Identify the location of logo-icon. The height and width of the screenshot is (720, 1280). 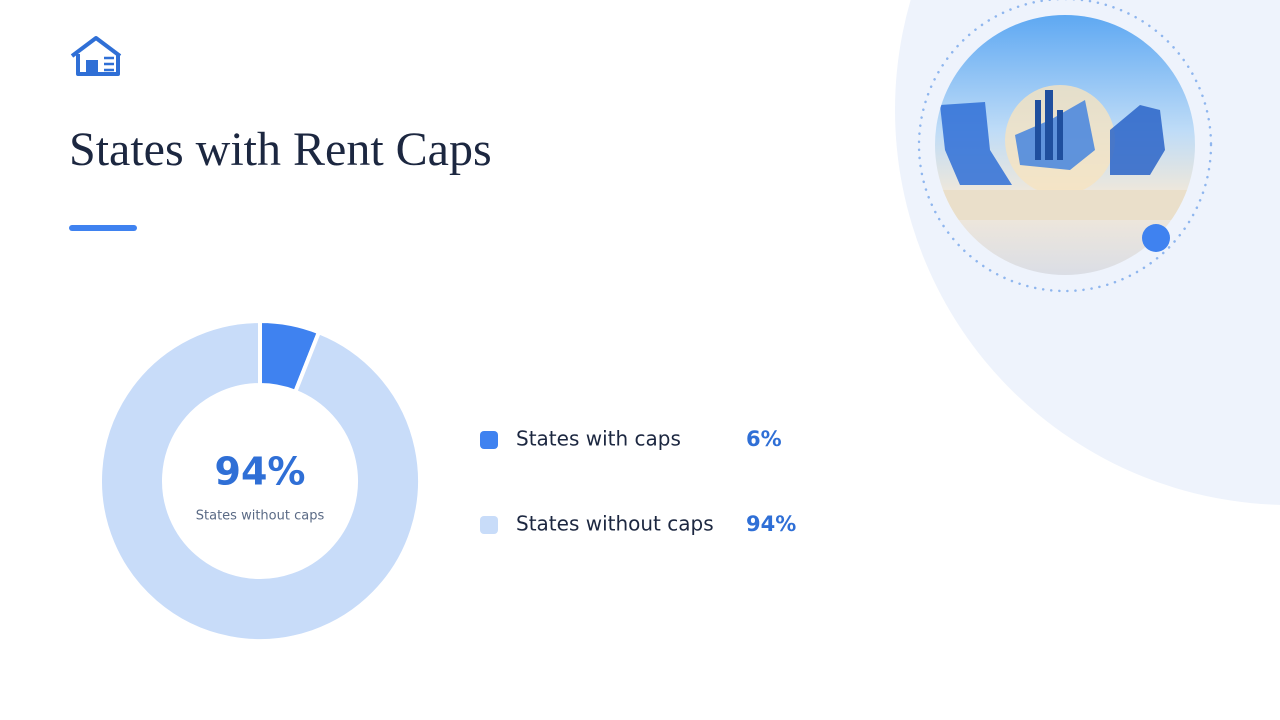
(96, 56).